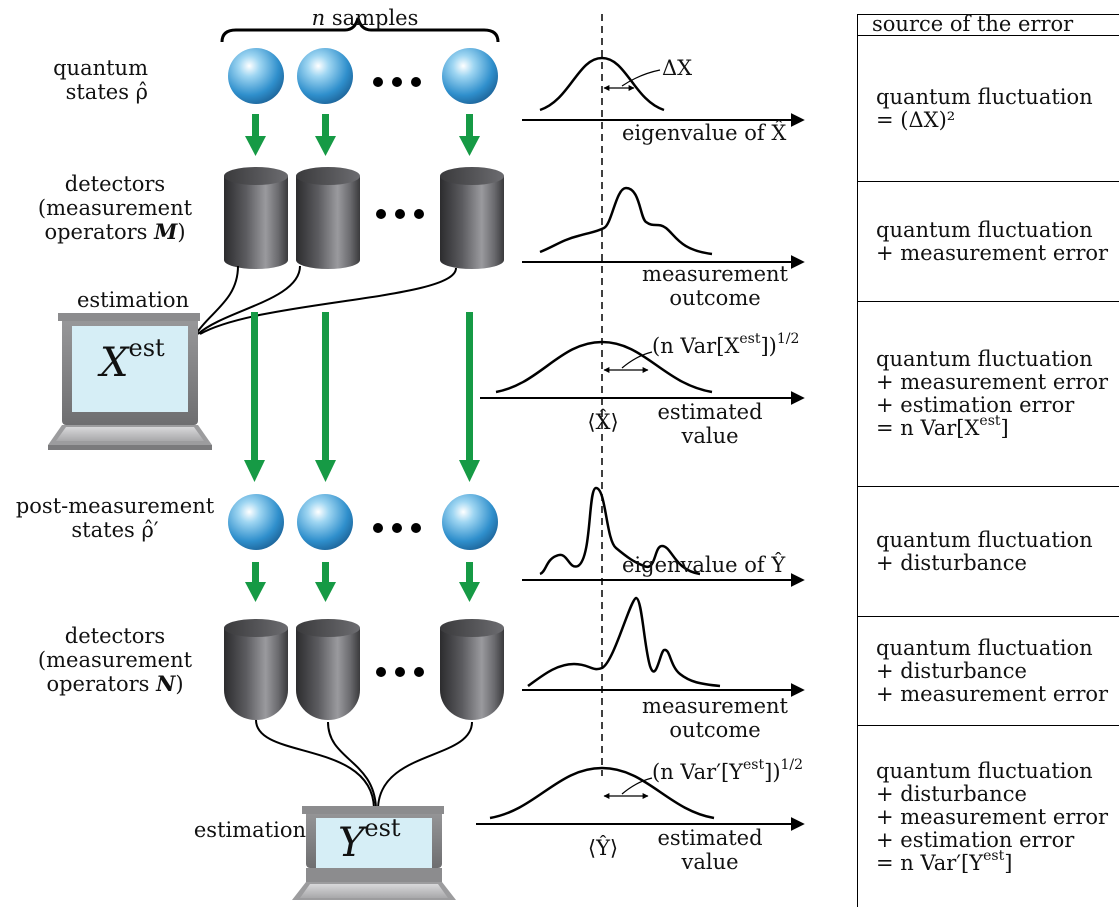 The width and height of the screenshot is (1119, 908). What do you see at coordinates (249, 830) in the screenshot?
I see `estimation-y-label: estimation` at bounding box center [249, 830].